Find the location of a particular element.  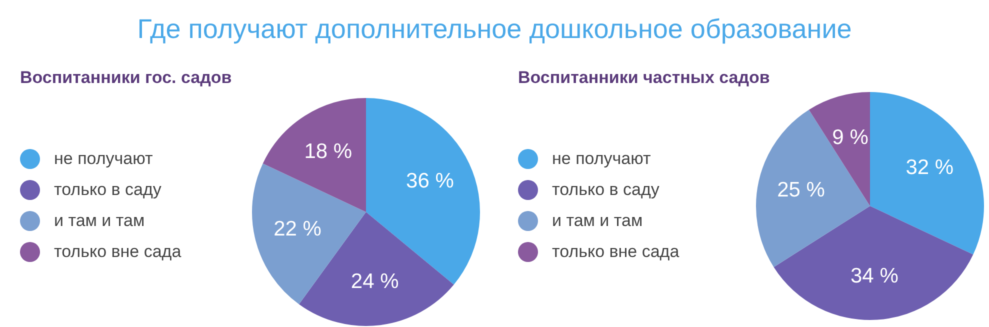

data-label: 25 % is located at coordinates (801, 190).